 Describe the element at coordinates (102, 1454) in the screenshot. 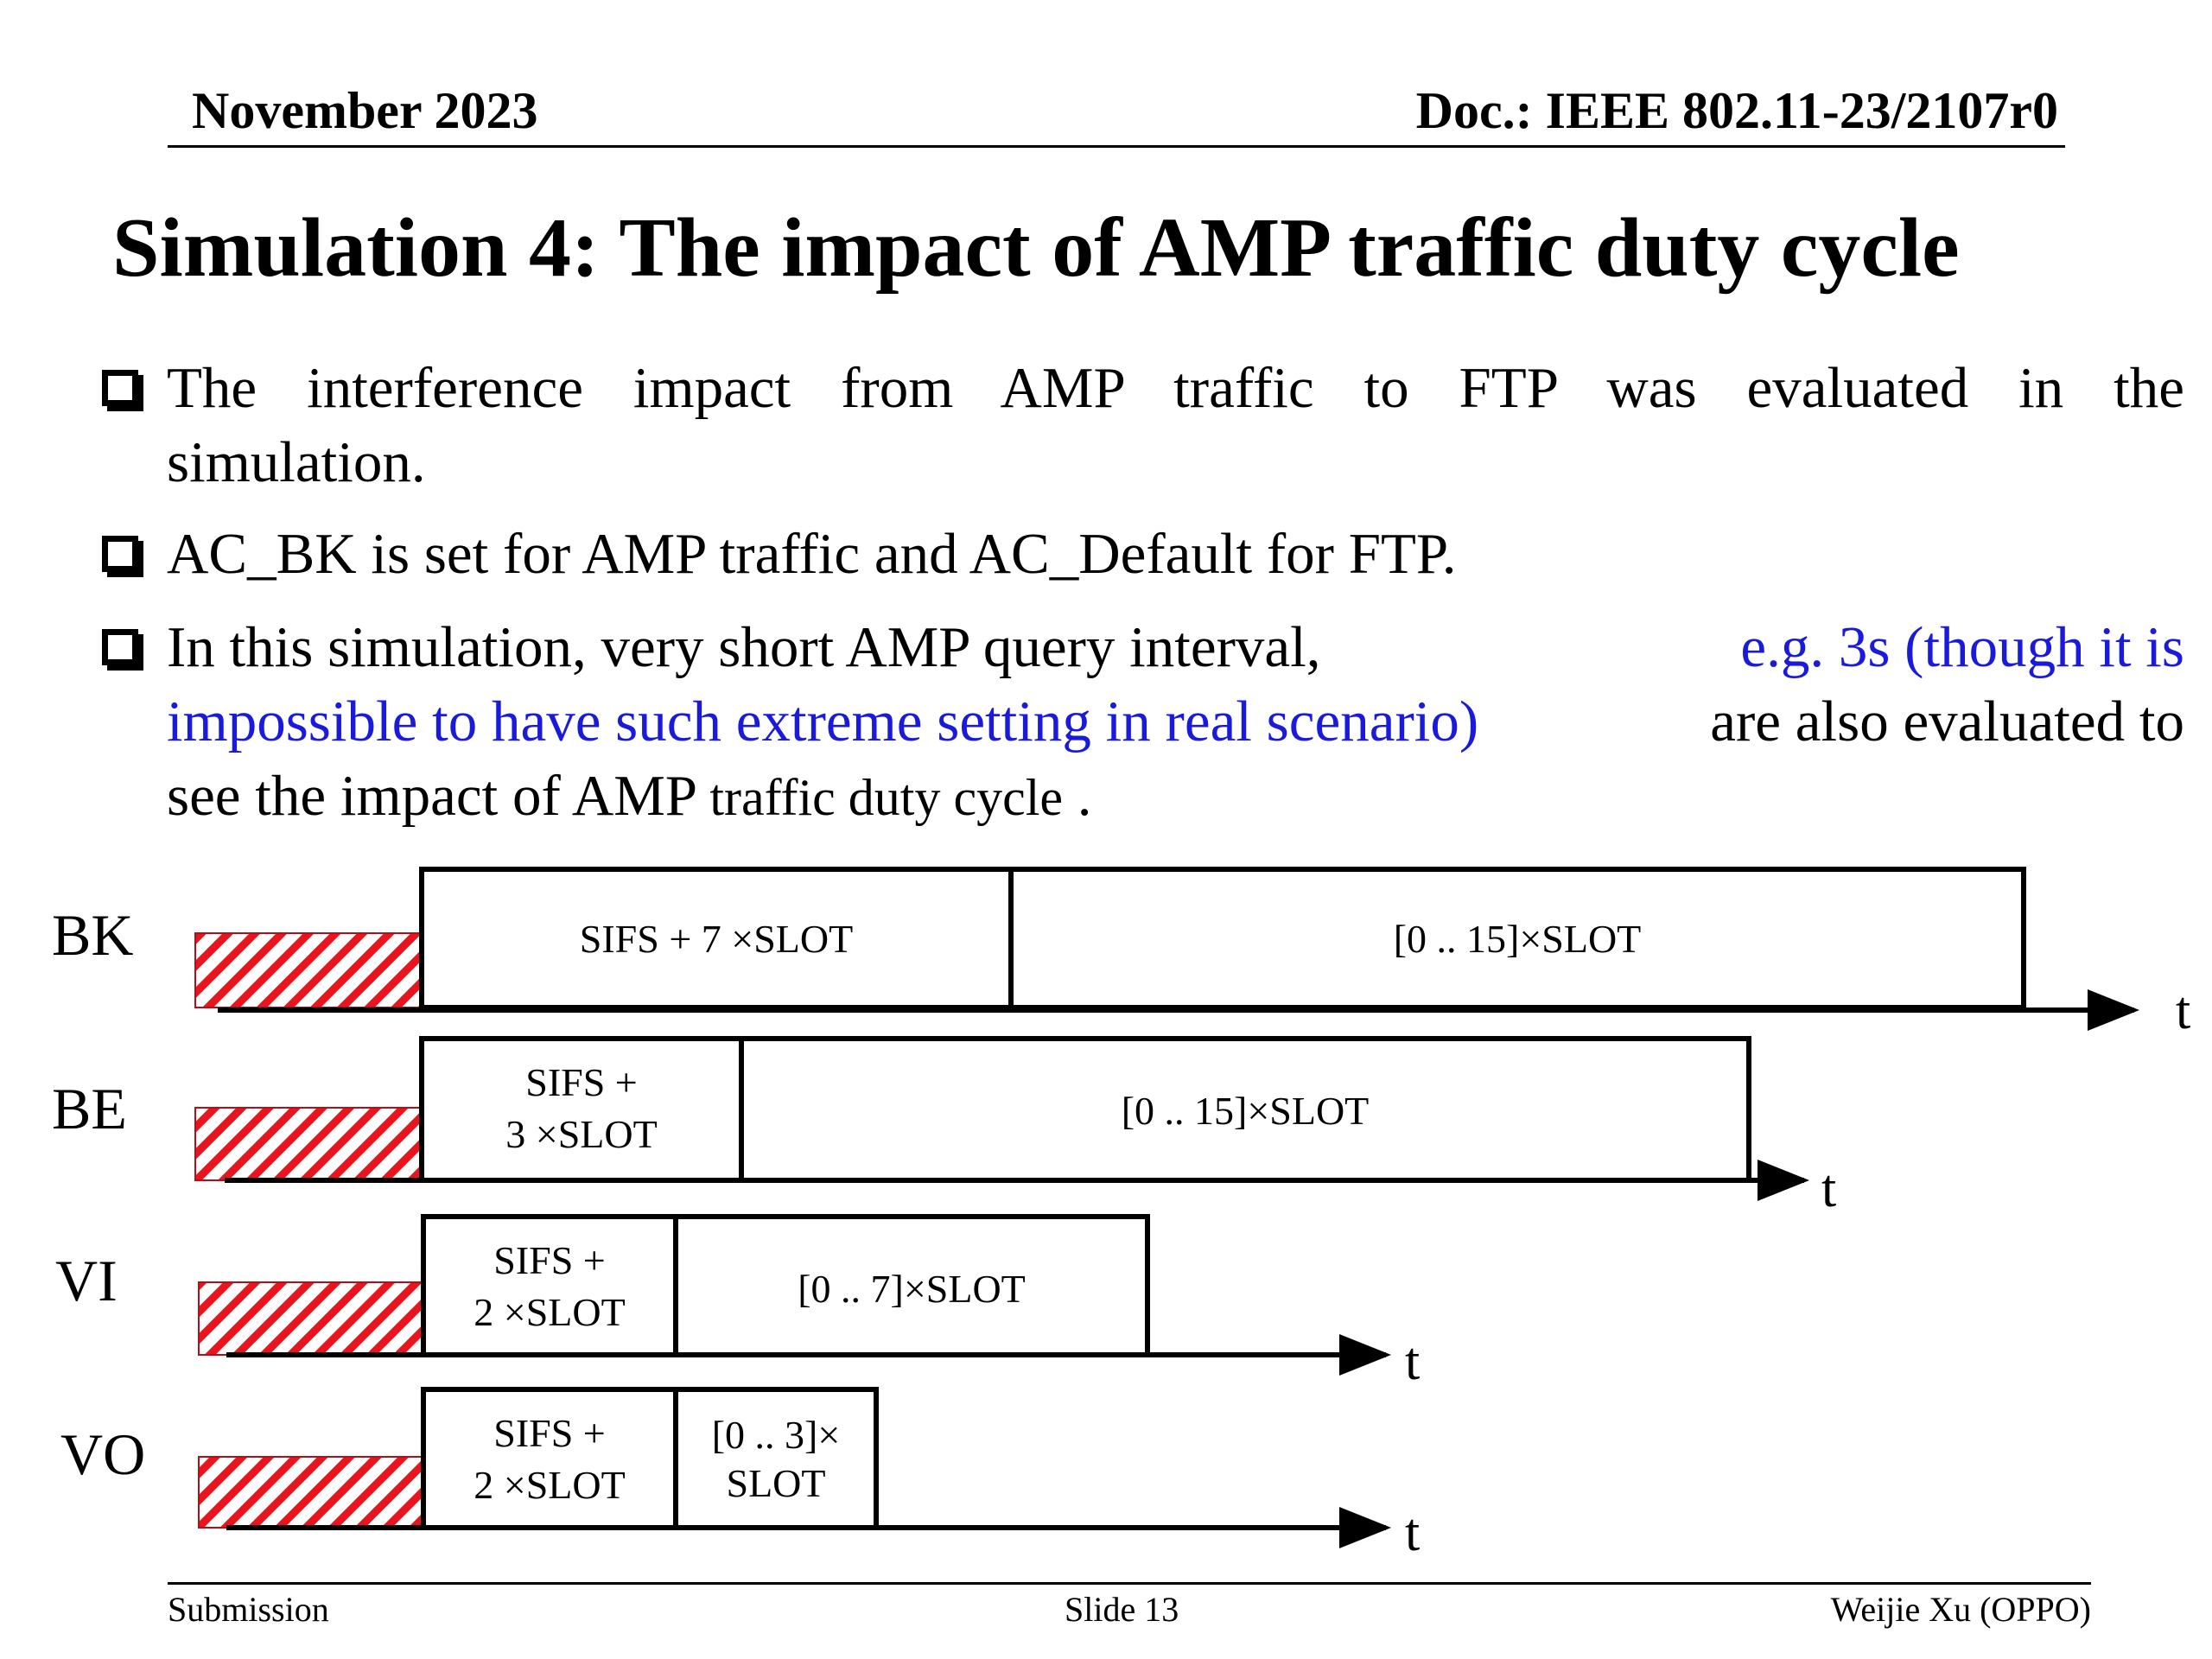

I see `ac-label-vo: VO` at that location.